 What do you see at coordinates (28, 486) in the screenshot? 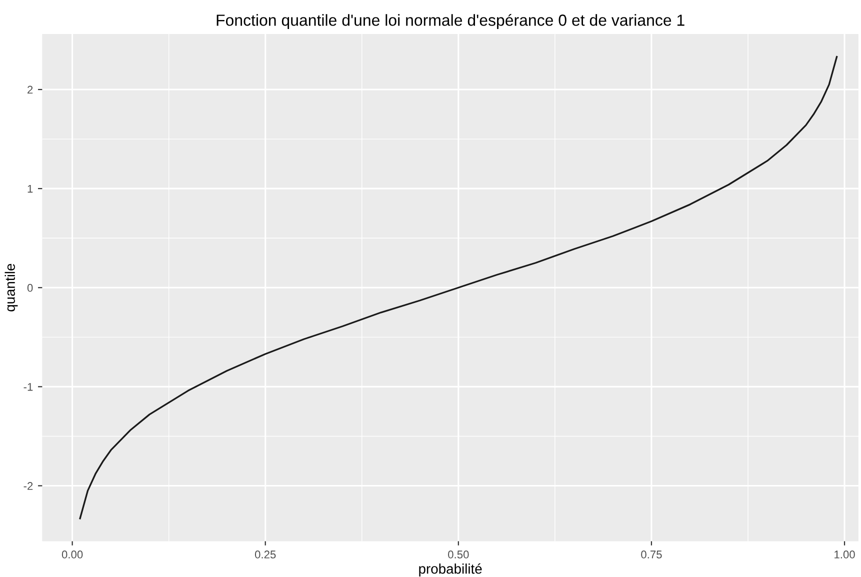
I see `y-tick-label: -2` at bounding box center [28, 486].